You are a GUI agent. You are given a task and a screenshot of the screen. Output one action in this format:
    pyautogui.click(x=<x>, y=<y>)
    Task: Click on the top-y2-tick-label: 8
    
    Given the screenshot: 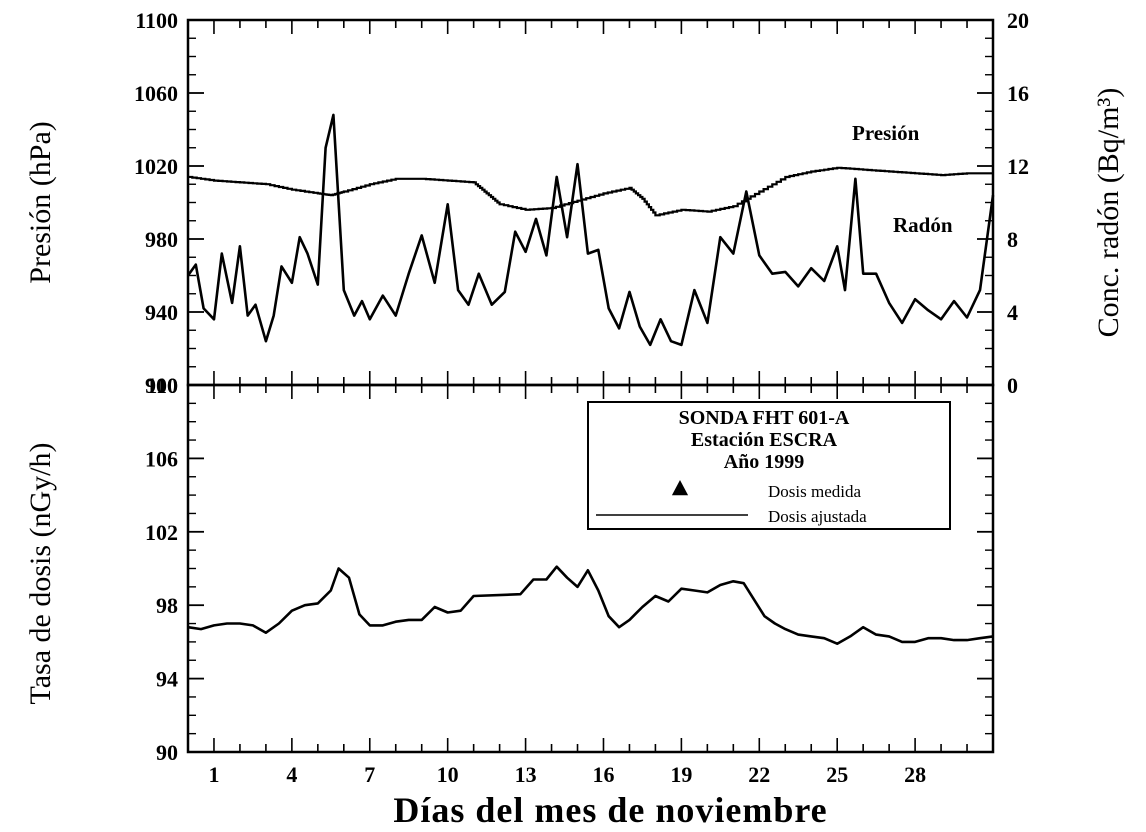 What is the action you would take?
    pyautogui.click(x=1012, y=239)
    